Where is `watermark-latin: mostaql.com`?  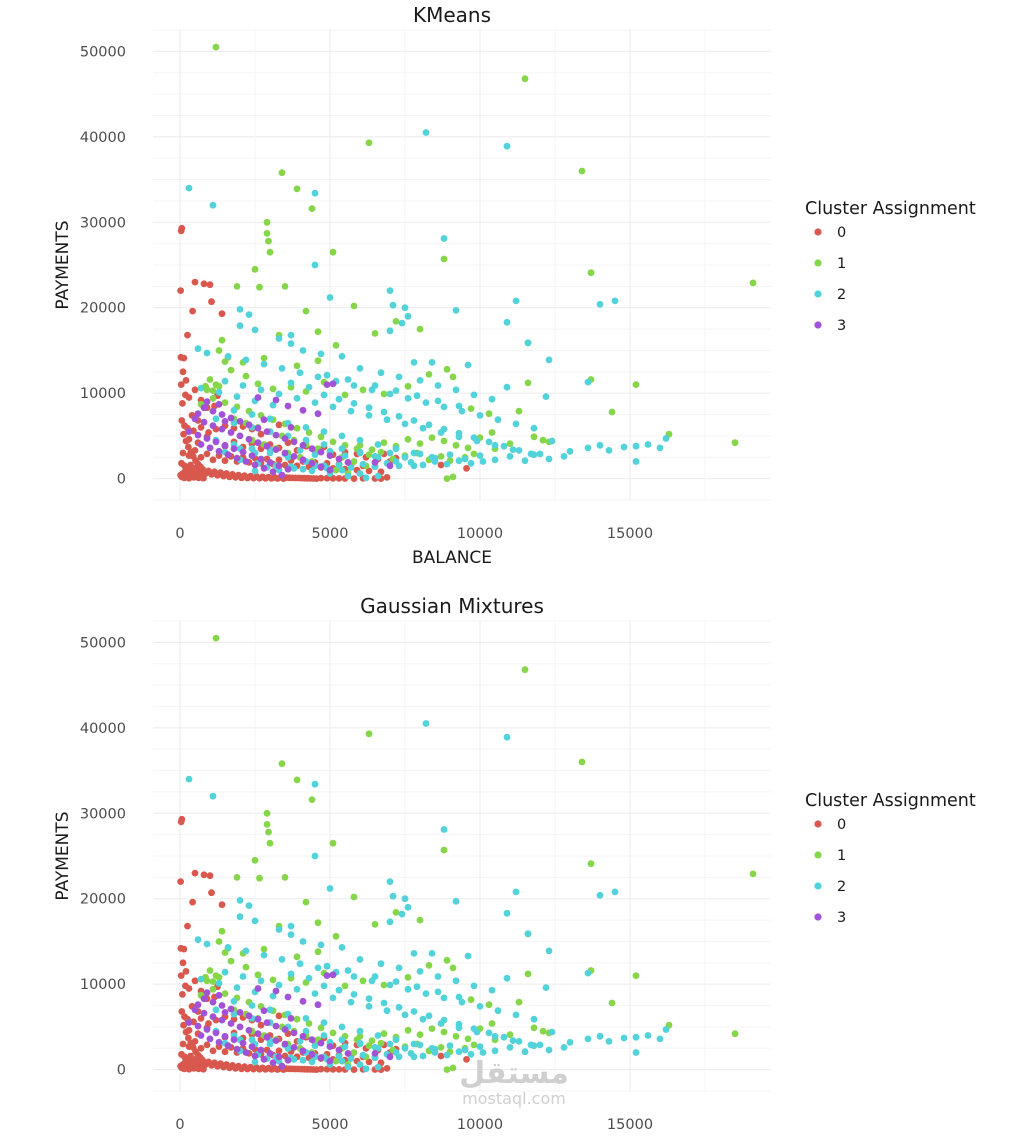
watermark-latin: mostaql.com is located at coordinates (514, 1098).